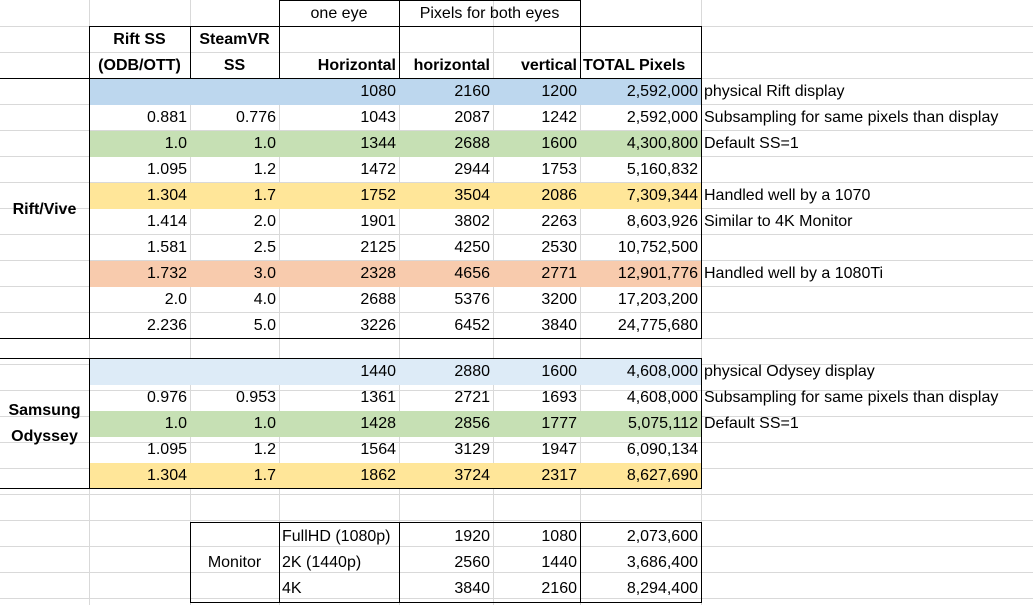  Describe the element at coordinates (751, 423) in the screenshot. I see `odyssey-note-cell: Default SS=1` at that location.